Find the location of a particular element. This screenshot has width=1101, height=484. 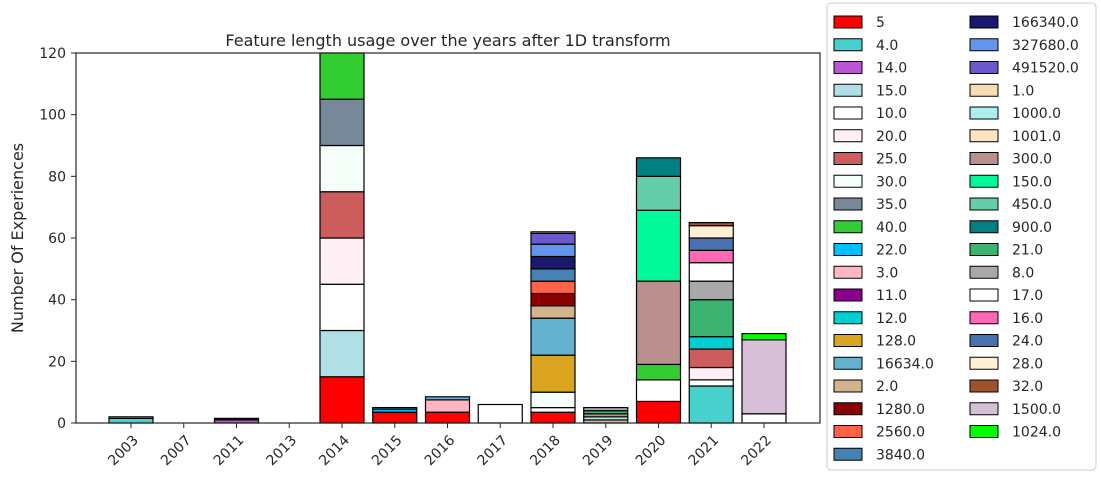

legend-label: 17.0 is located at coordinates (1027, 296).